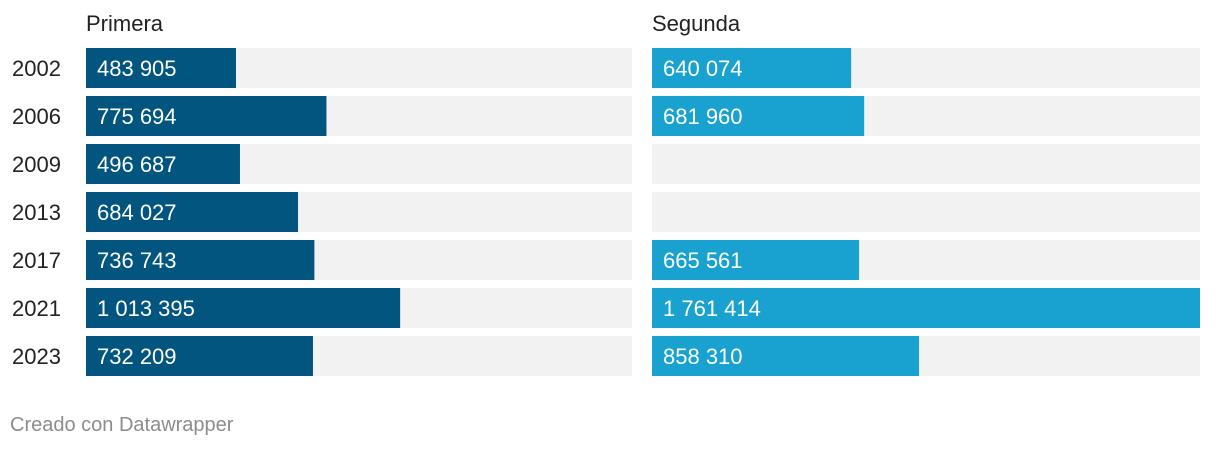 The width and height of the screenshot is (1220, 452). Describe the element at coordinates (752, 68) in the screenshot. I see `bar-segunda-2002` at that location.